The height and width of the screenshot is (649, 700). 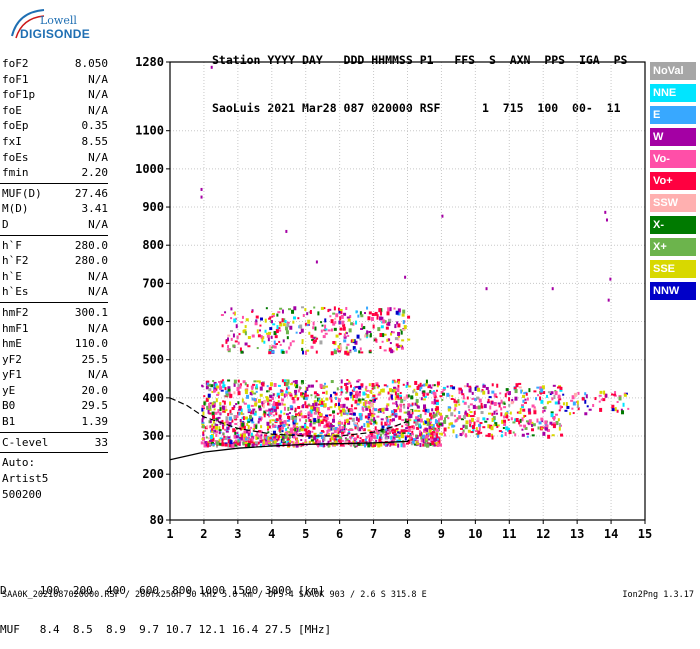 What do you see at coordinates (95, 141) in the screenshot?
I see `param-value: 8.55` at bounding box center [95, 141].